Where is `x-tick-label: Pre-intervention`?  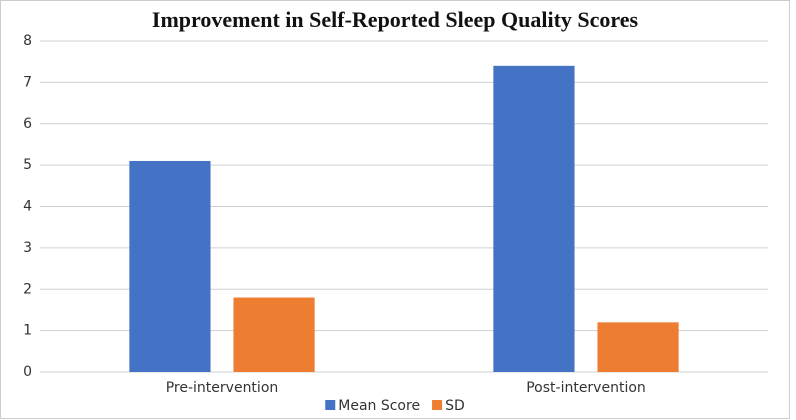
x-tick-label: Pre-intervention is located at coordinates (222, 388).